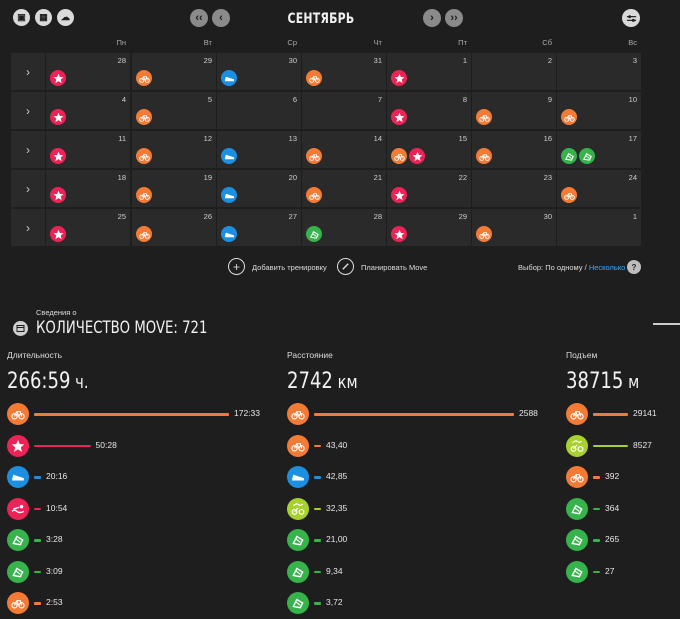  I want to click on calendar-day-cell: 23, so click(514, 188).